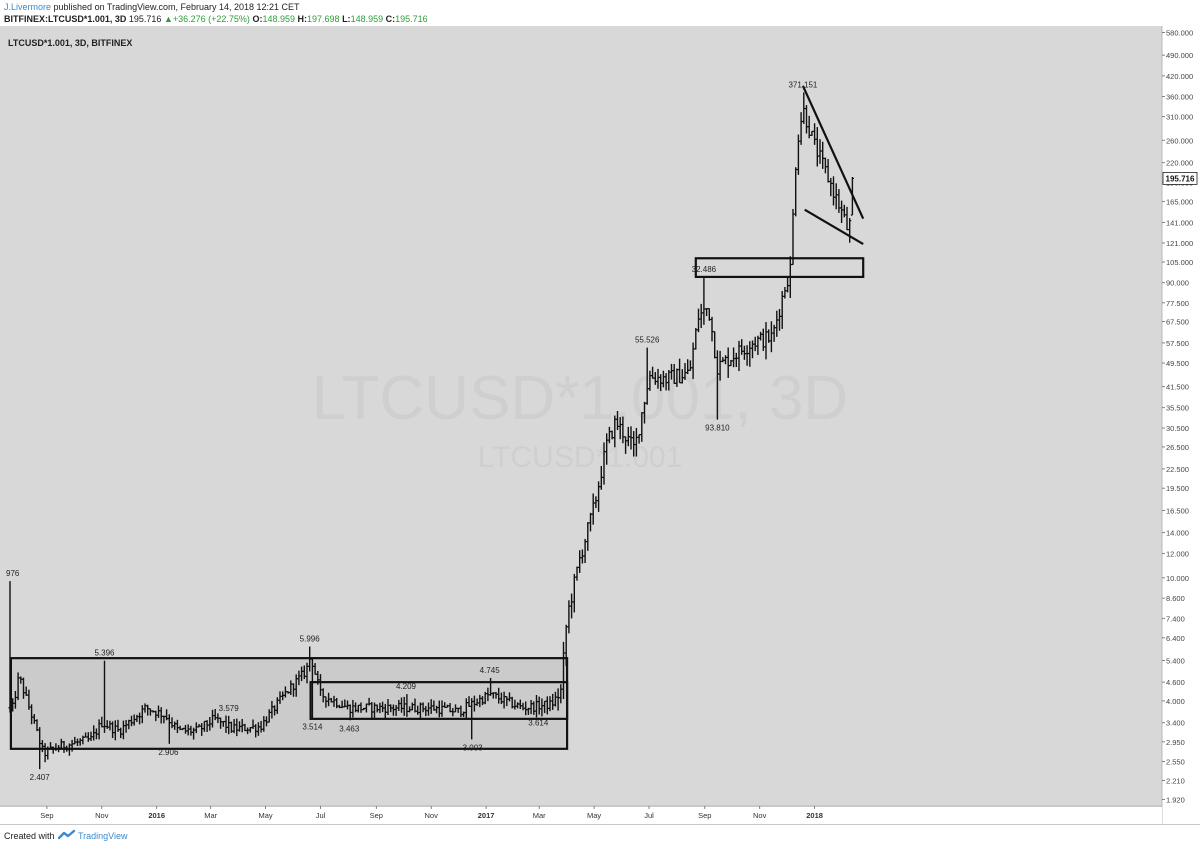  Describe the element at coordinates (473, 747) in the screenshot. I see `price-label: 3.003` at that location.